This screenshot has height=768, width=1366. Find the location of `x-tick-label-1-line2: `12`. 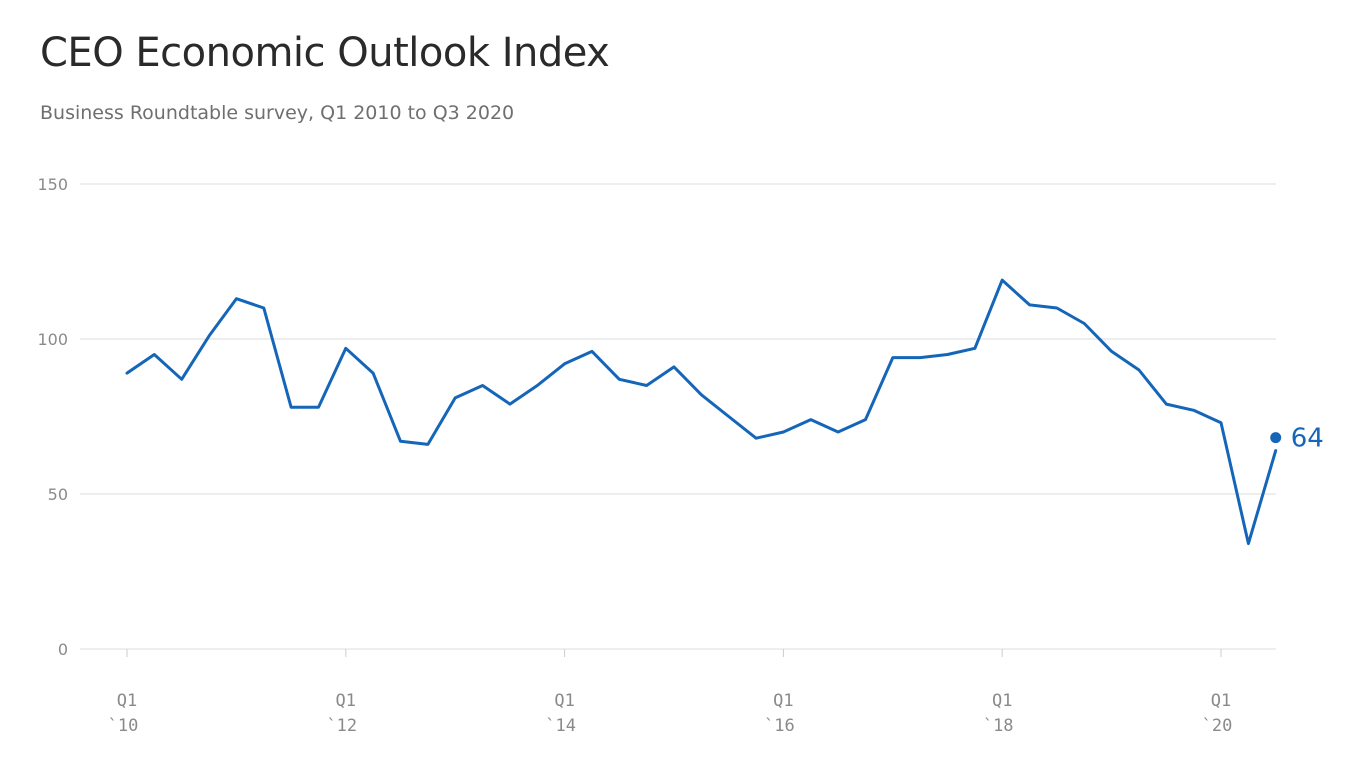

x-tick-label-1-line2: `12 is located at coordinates (341, 726).